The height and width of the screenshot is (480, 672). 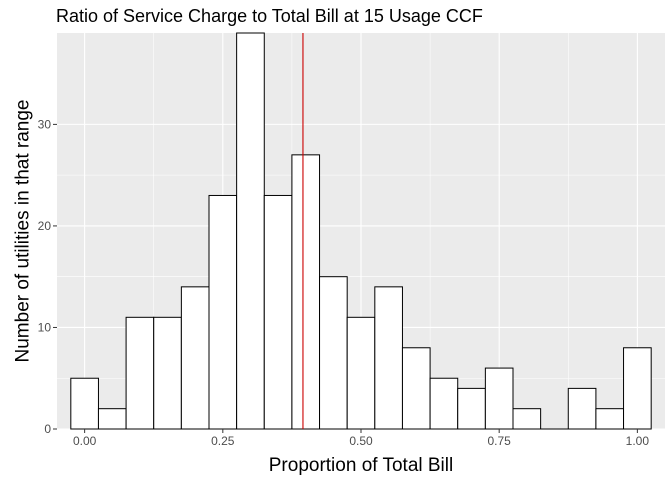 I want to click on x-tick-label: 1.00, so click(x=638, y=441).